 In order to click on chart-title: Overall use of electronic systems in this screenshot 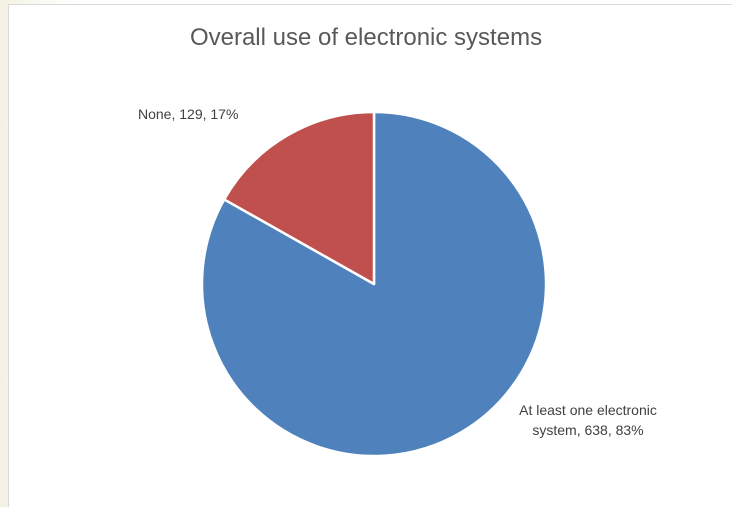, I will do `click(366, 37)`.